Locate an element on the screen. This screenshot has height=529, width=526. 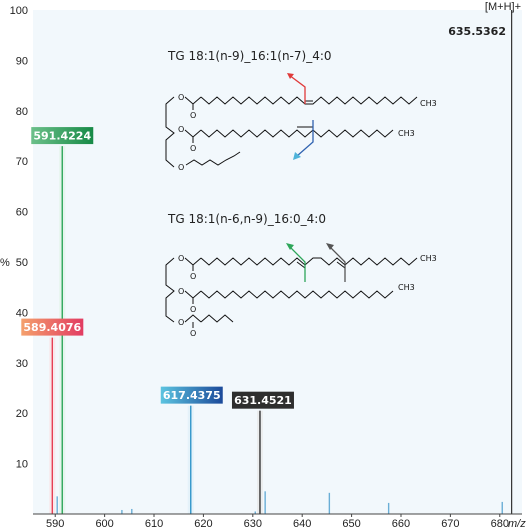
structure-2-arrow-green is located at coordinates (297, 263).